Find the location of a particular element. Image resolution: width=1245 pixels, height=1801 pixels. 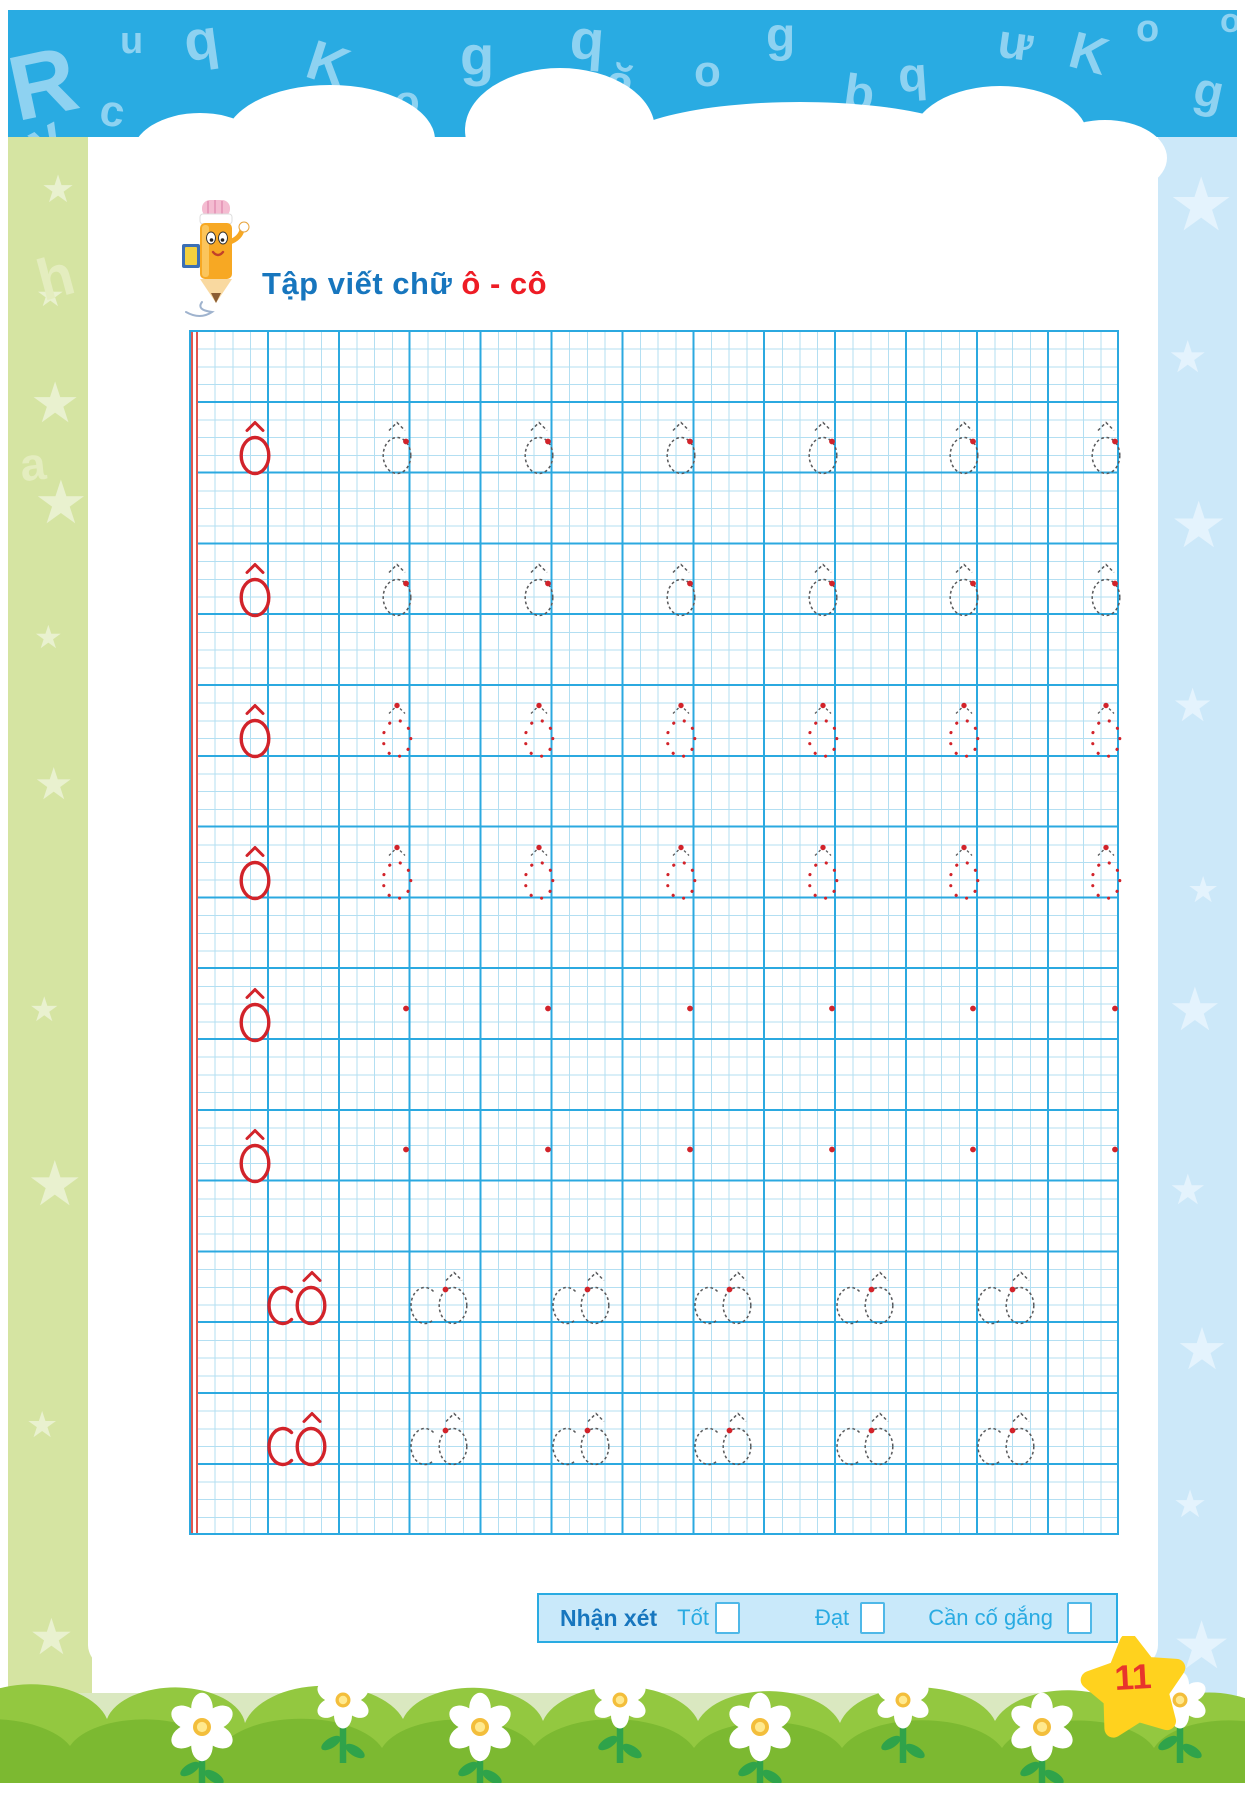

page-number-star-icon is located at coordinates (1133, 1687).